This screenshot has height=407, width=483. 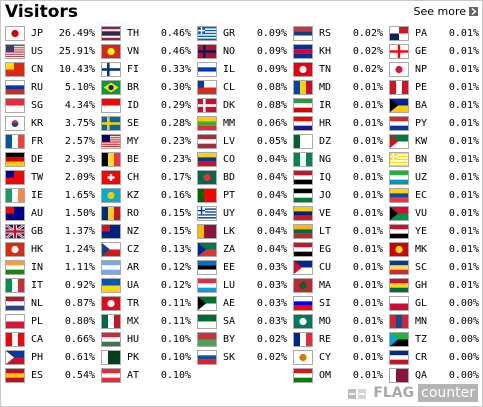 I want to click on country-row-th: TH 0.46%, so click(x=145, y=34).